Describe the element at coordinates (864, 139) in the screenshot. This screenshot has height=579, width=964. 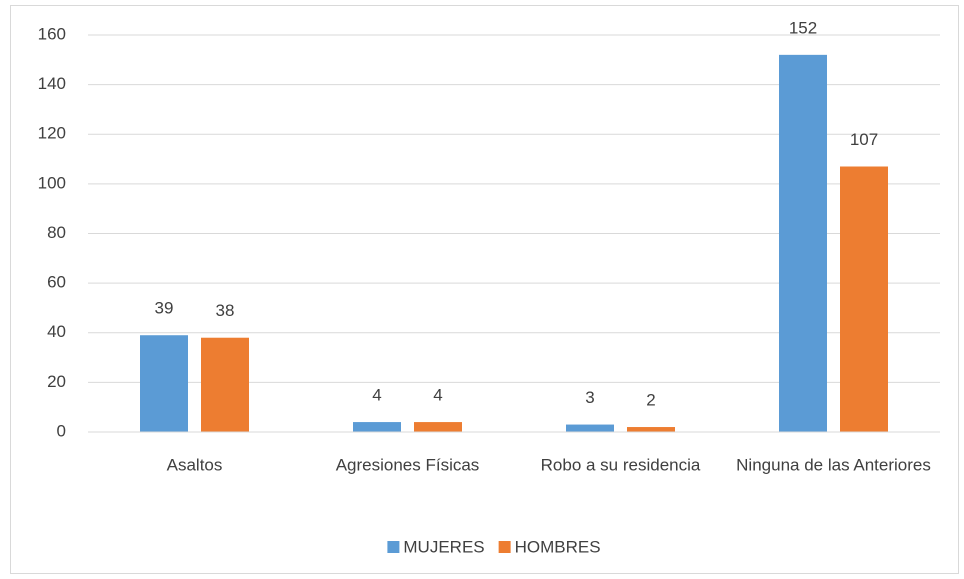
I see `data-label: 107` at that location.